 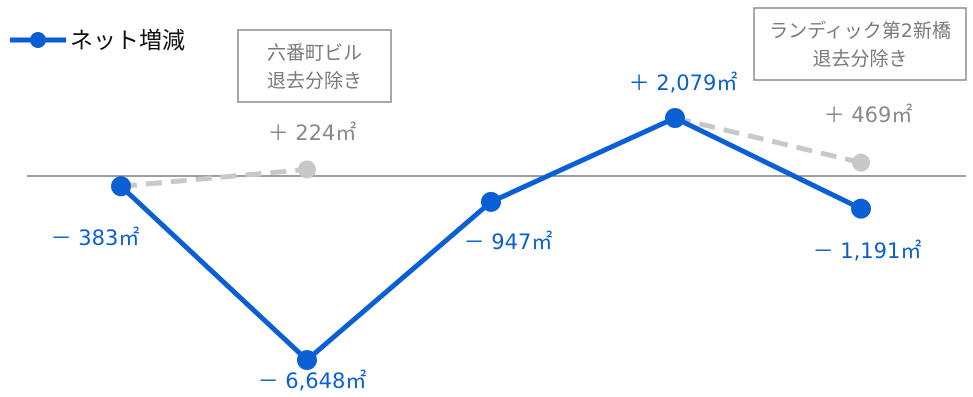 What do you see at coordinates (683, 83) in the screenshot?
I see `data-label: ＋ 2,079㎡` at bounding box center [683, 83].